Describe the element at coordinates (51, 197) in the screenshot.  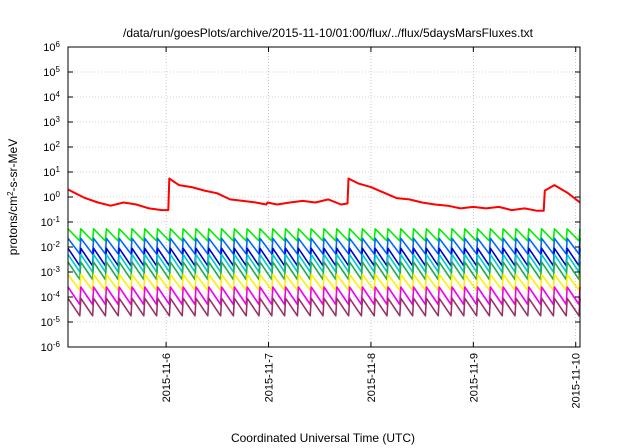
I see `y-tick-label: 10⁰` at that location.